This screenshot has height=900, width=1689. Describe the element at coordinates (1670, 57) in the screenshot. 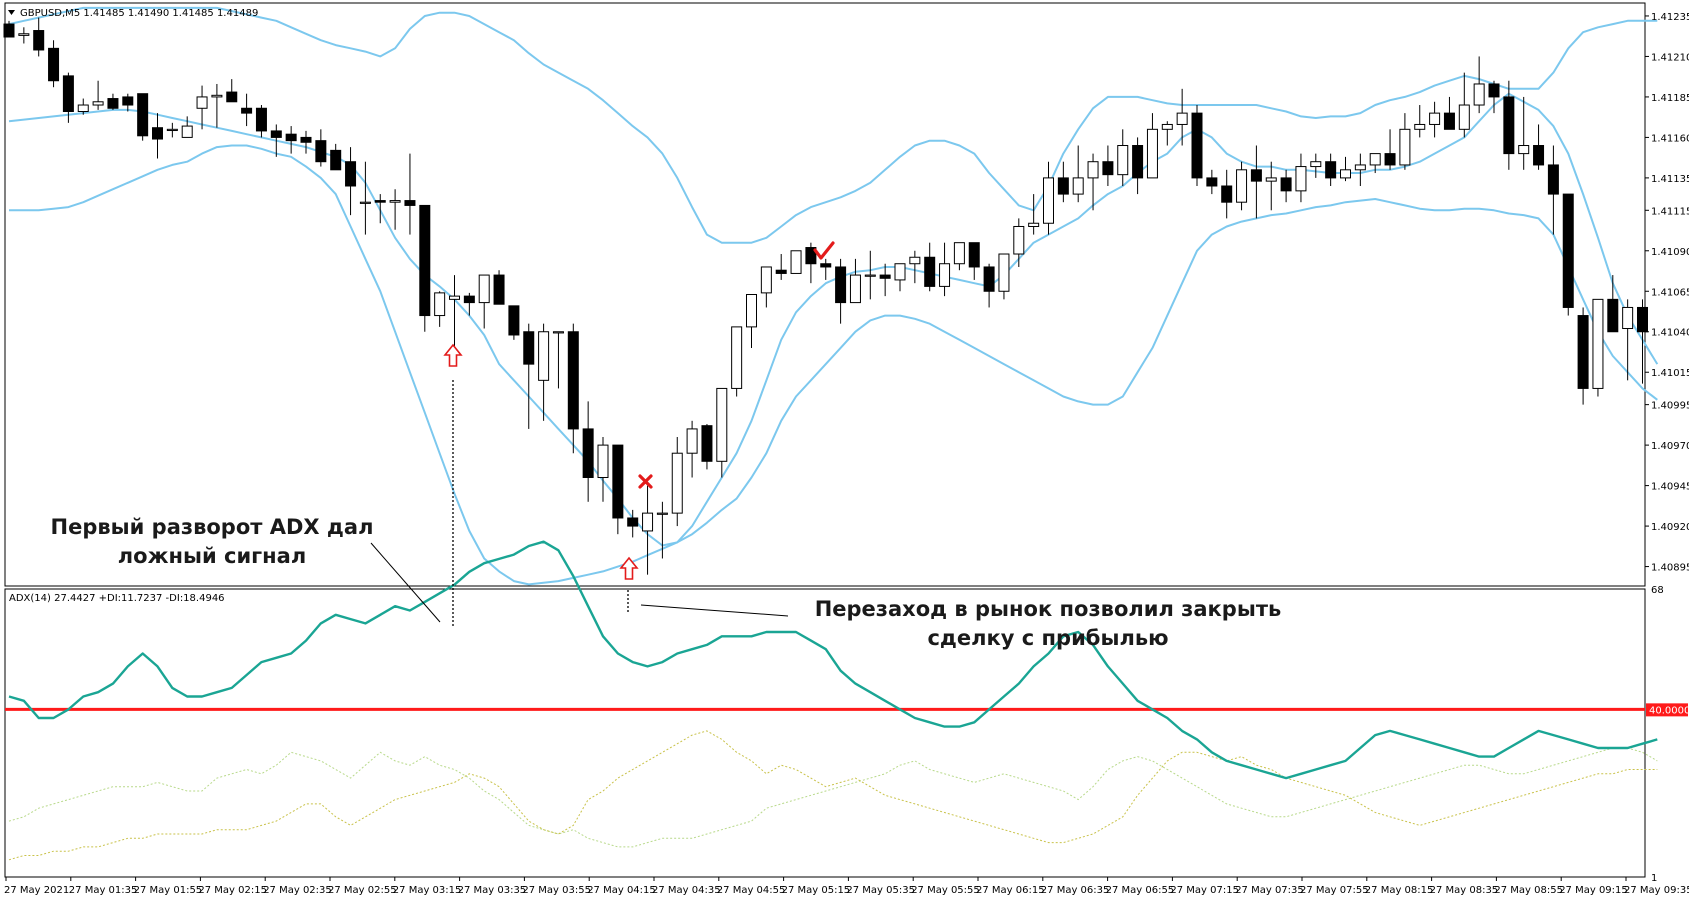

I see `price-tick-label: 1.41210` at that location.